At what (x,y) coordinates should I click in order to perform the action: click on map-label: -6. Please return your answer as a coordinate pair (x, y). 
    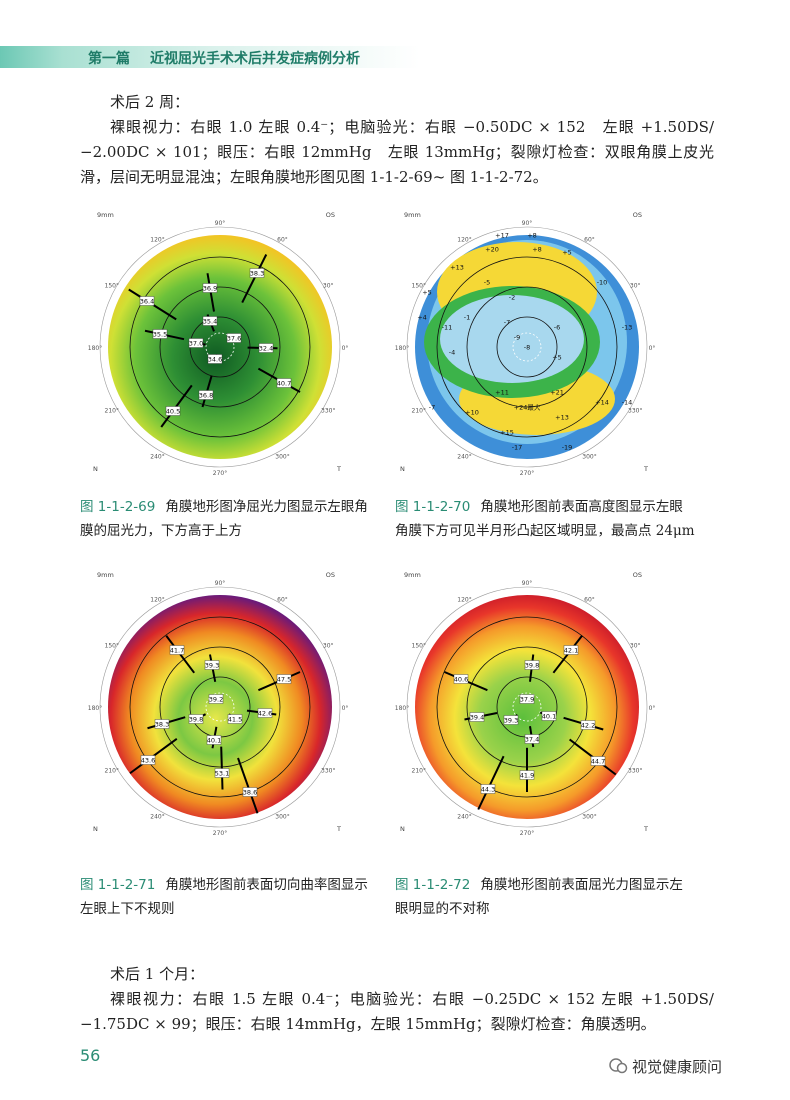
    Looking at the image, I should click on (557, 327).